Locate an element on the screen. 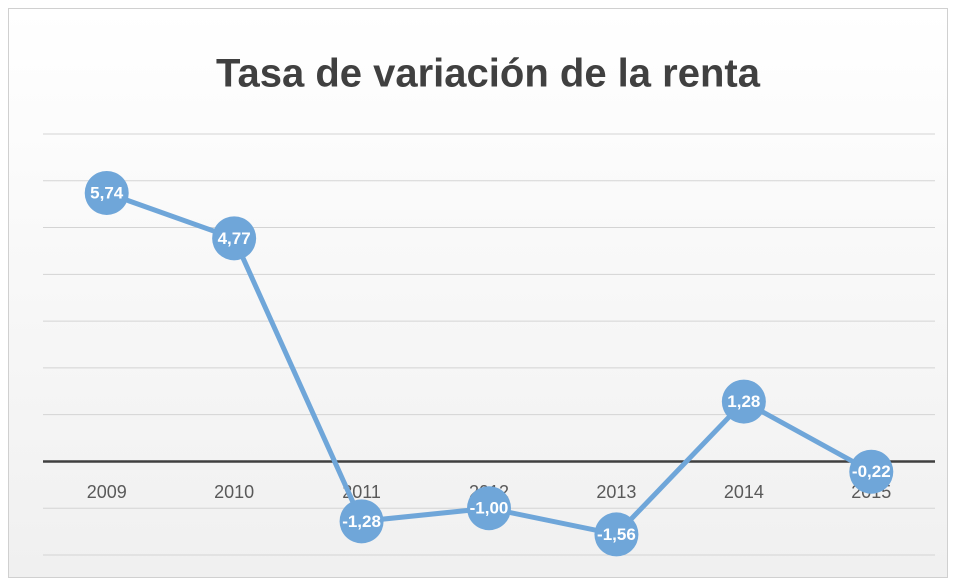  data-label: 4,77 is located at coordinates (234, 238).